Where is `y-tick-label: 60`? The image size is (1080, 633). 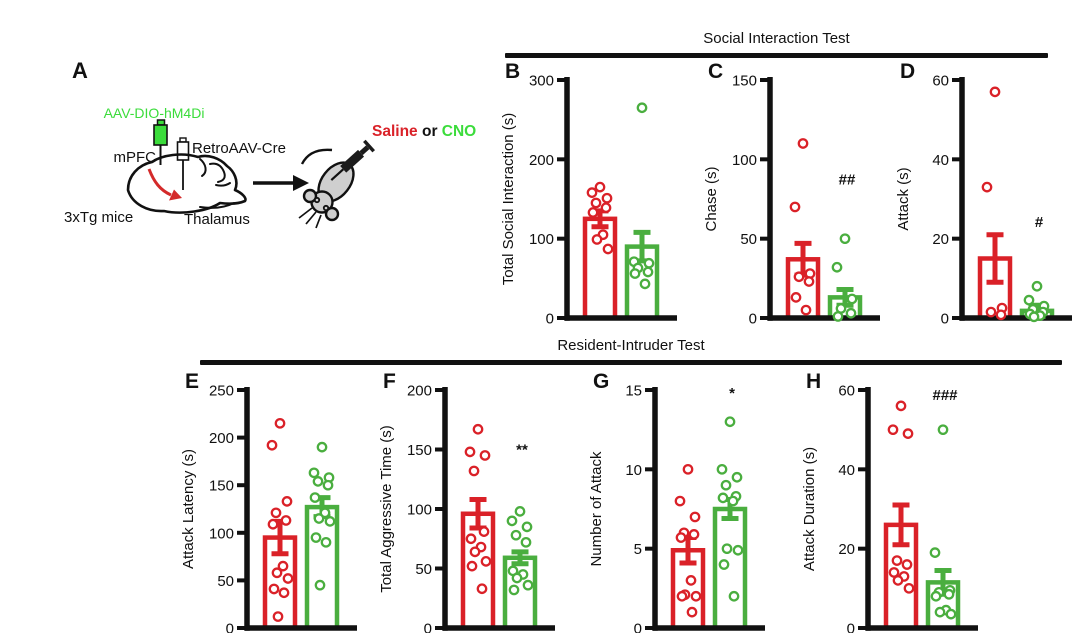
y-tick-label: 60 is located at coordinates (846, 391).